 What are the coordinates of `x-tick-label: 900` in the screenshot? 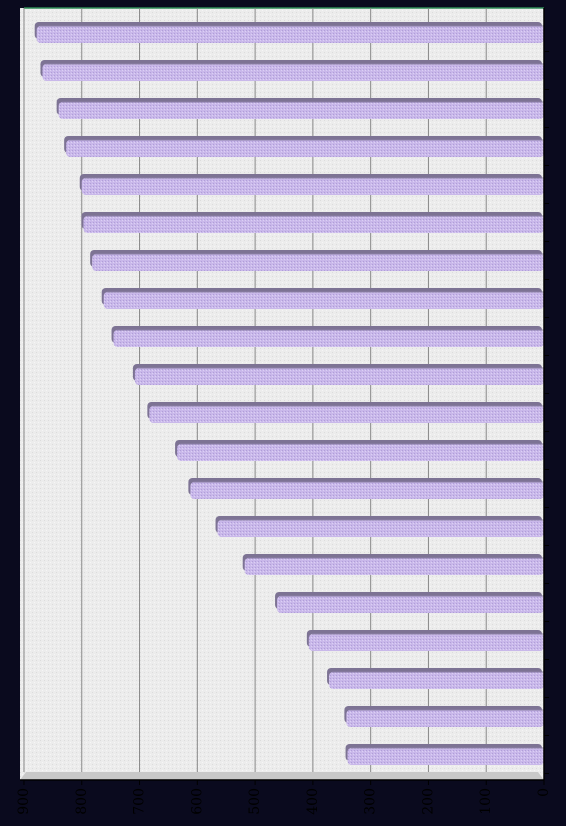 It's located at (24, 801).